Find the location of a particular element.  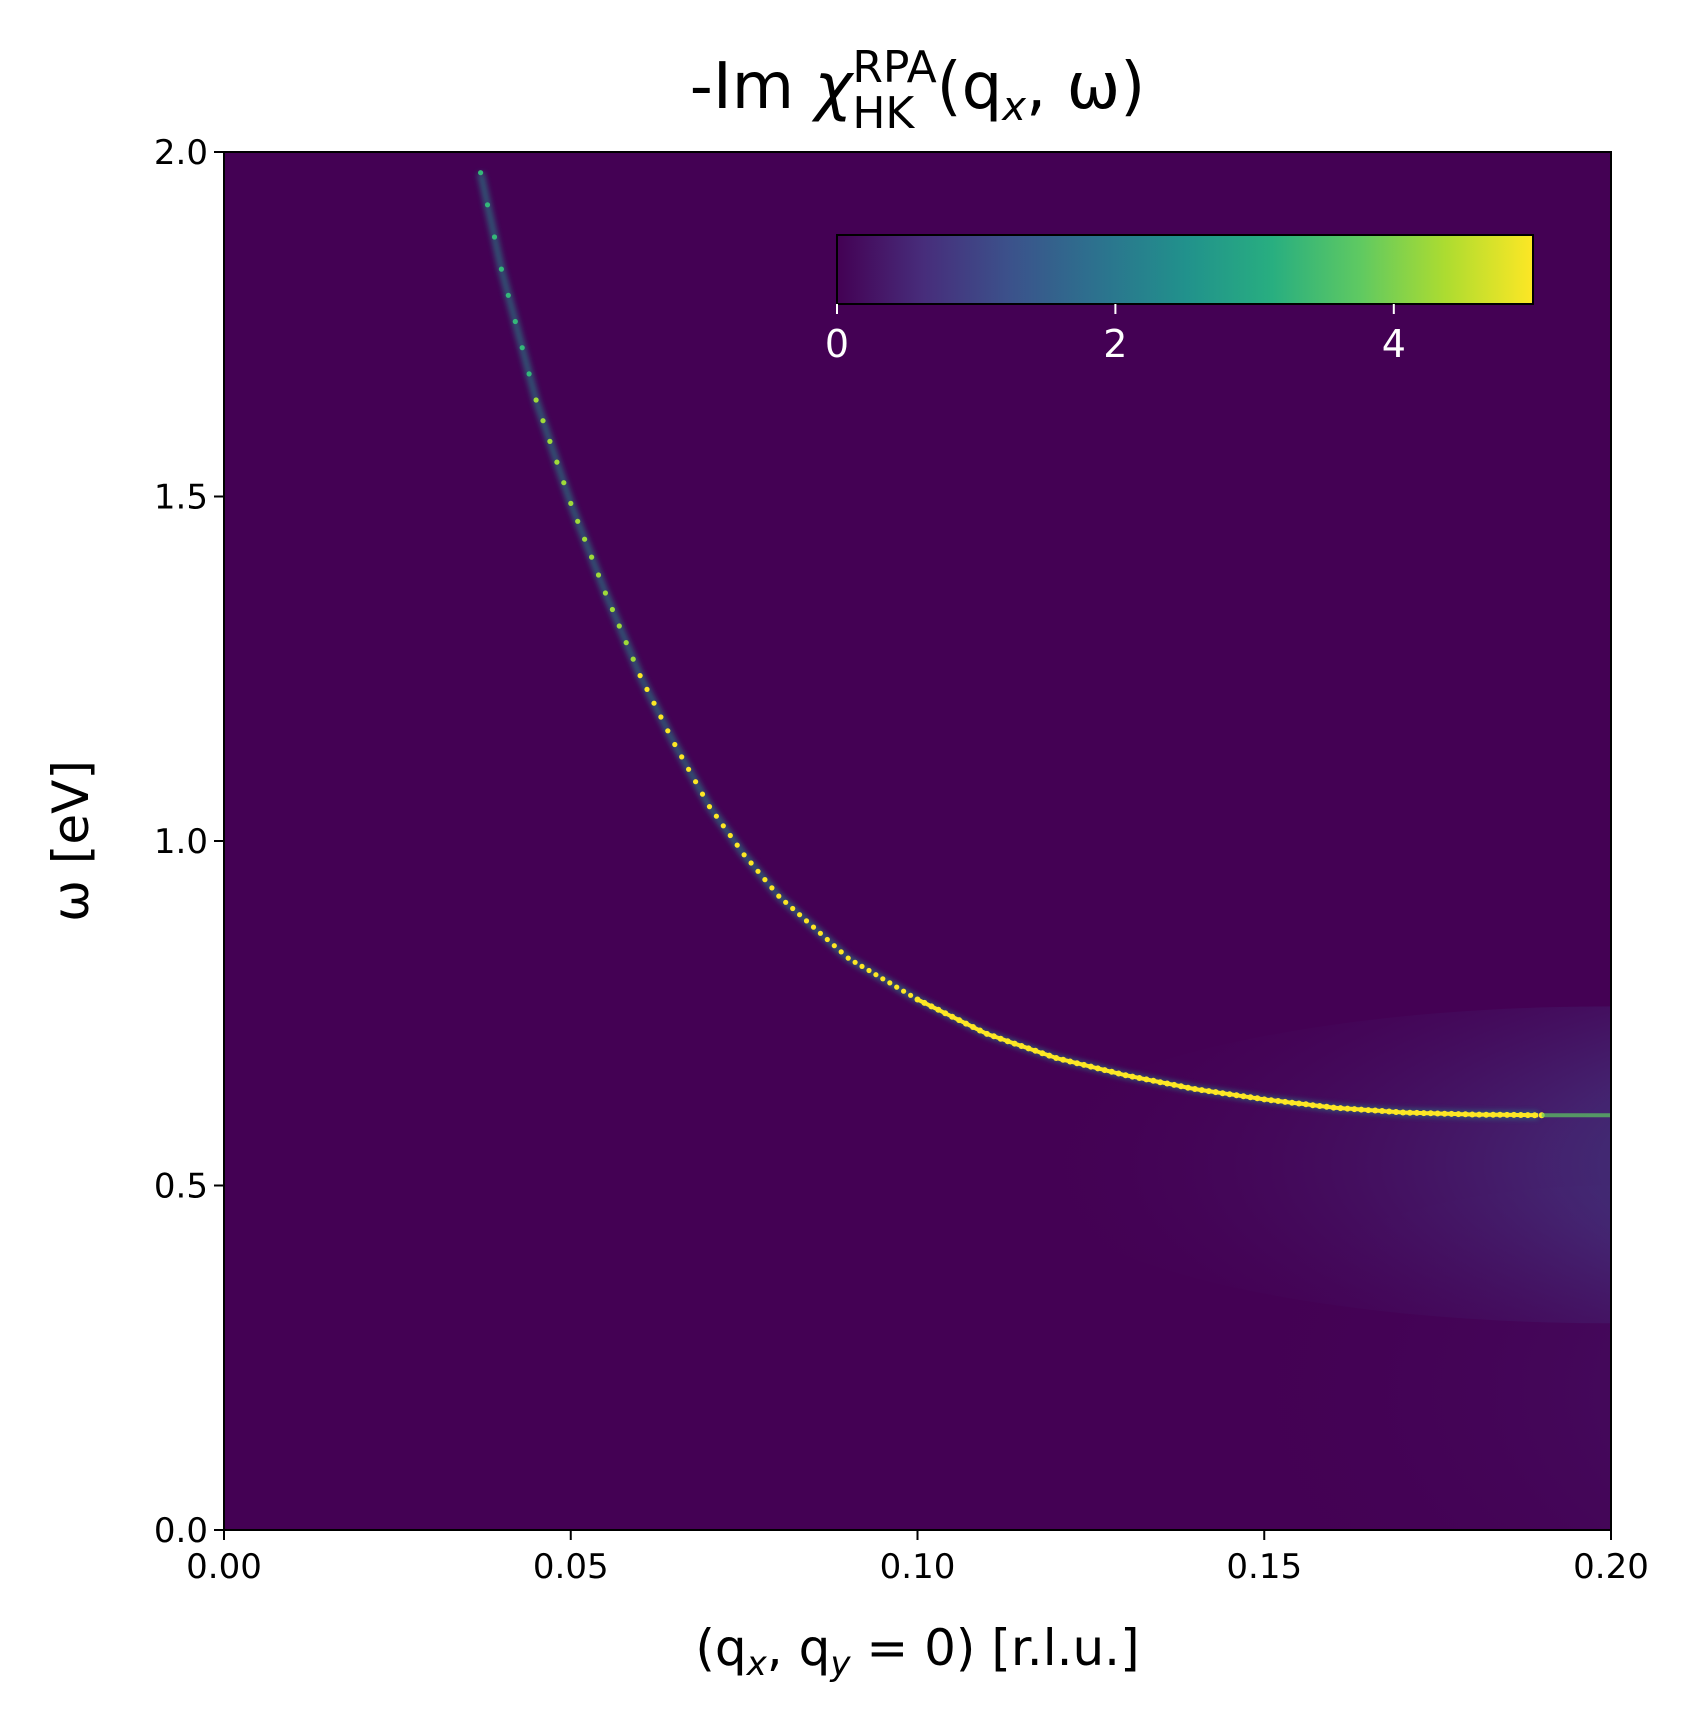

x-tick-label: 0.10 is located at coordinates (918, 1567).